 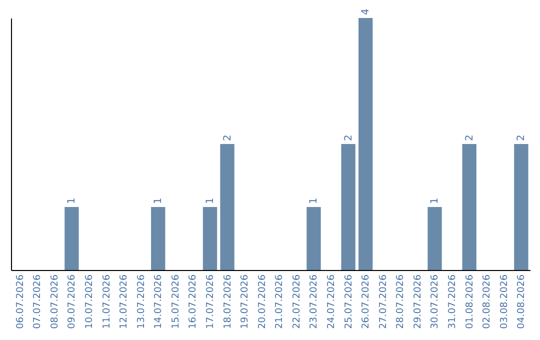 What do you see at coordinates (504, 301) in the screenshot?
I see `x-tick-label: 03.08.2026` at bounding box center [504, 301].